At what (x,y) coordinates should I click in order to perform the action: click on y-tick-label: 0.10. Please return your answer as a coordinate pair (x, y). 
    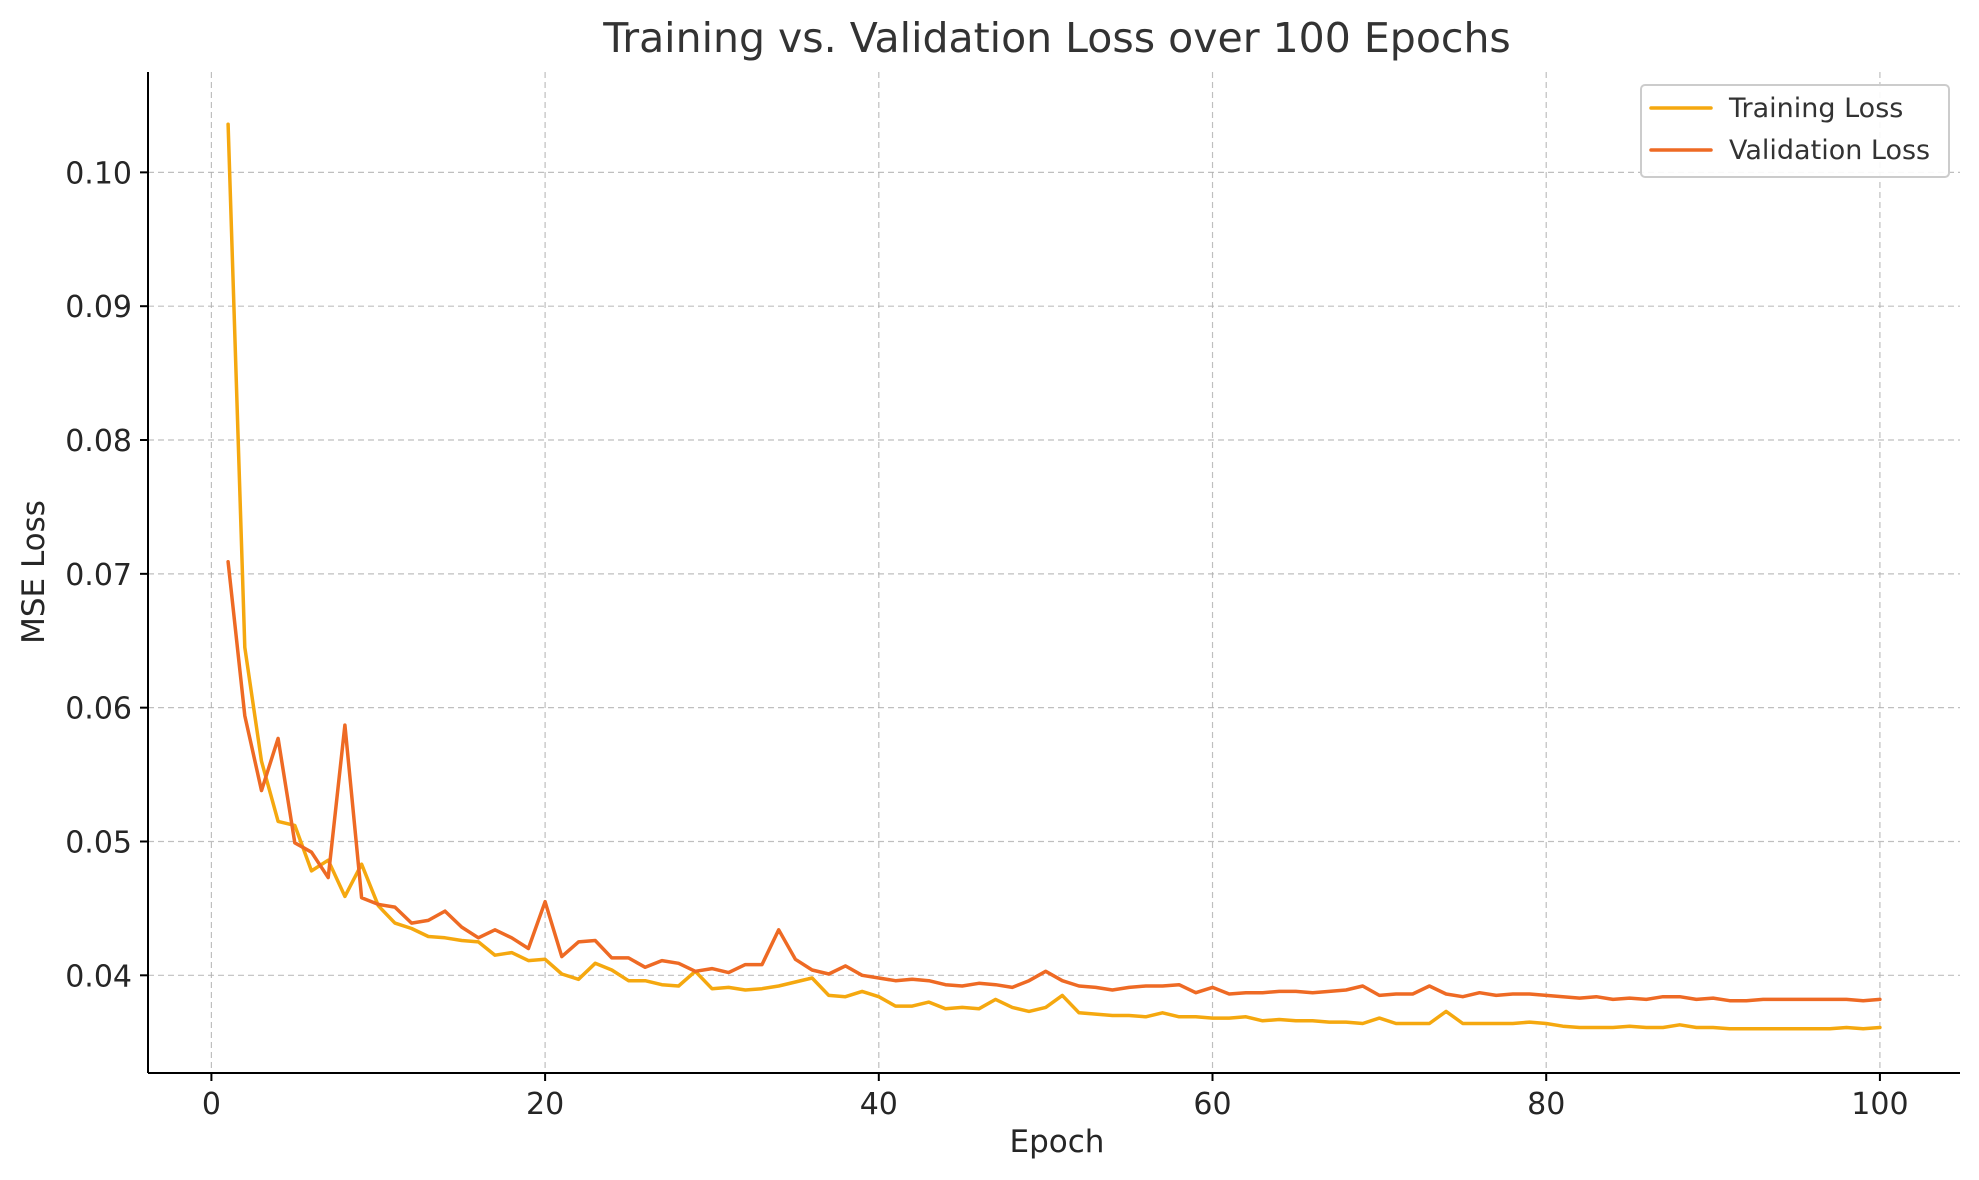
    Looking at the image, I should click on (98, 173).